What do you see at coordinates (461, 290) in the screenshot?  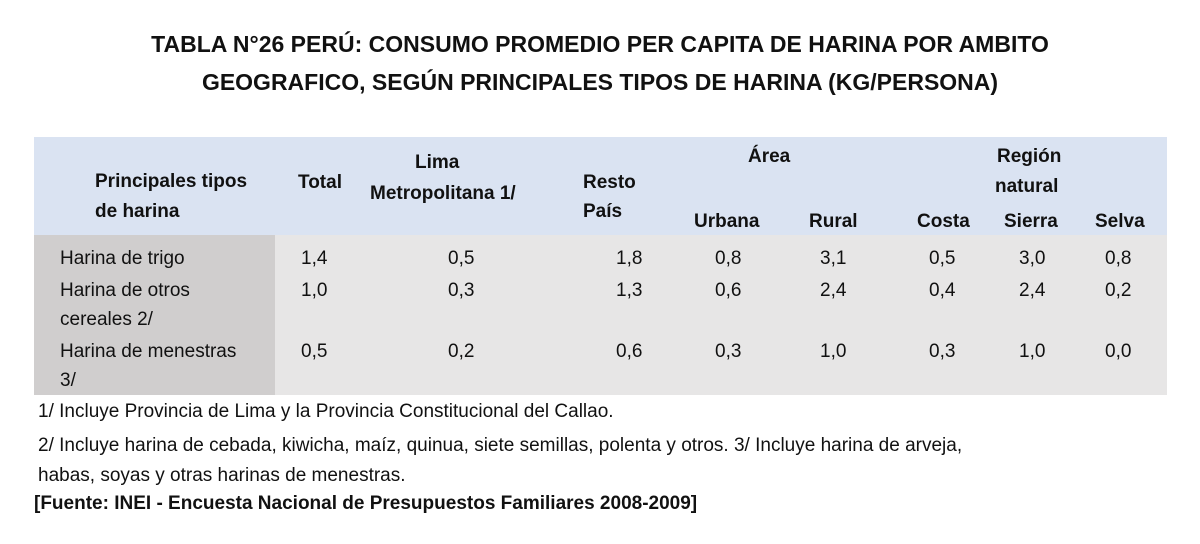 I see `cell-lima: 0,3` at bounding box center [461, 290].